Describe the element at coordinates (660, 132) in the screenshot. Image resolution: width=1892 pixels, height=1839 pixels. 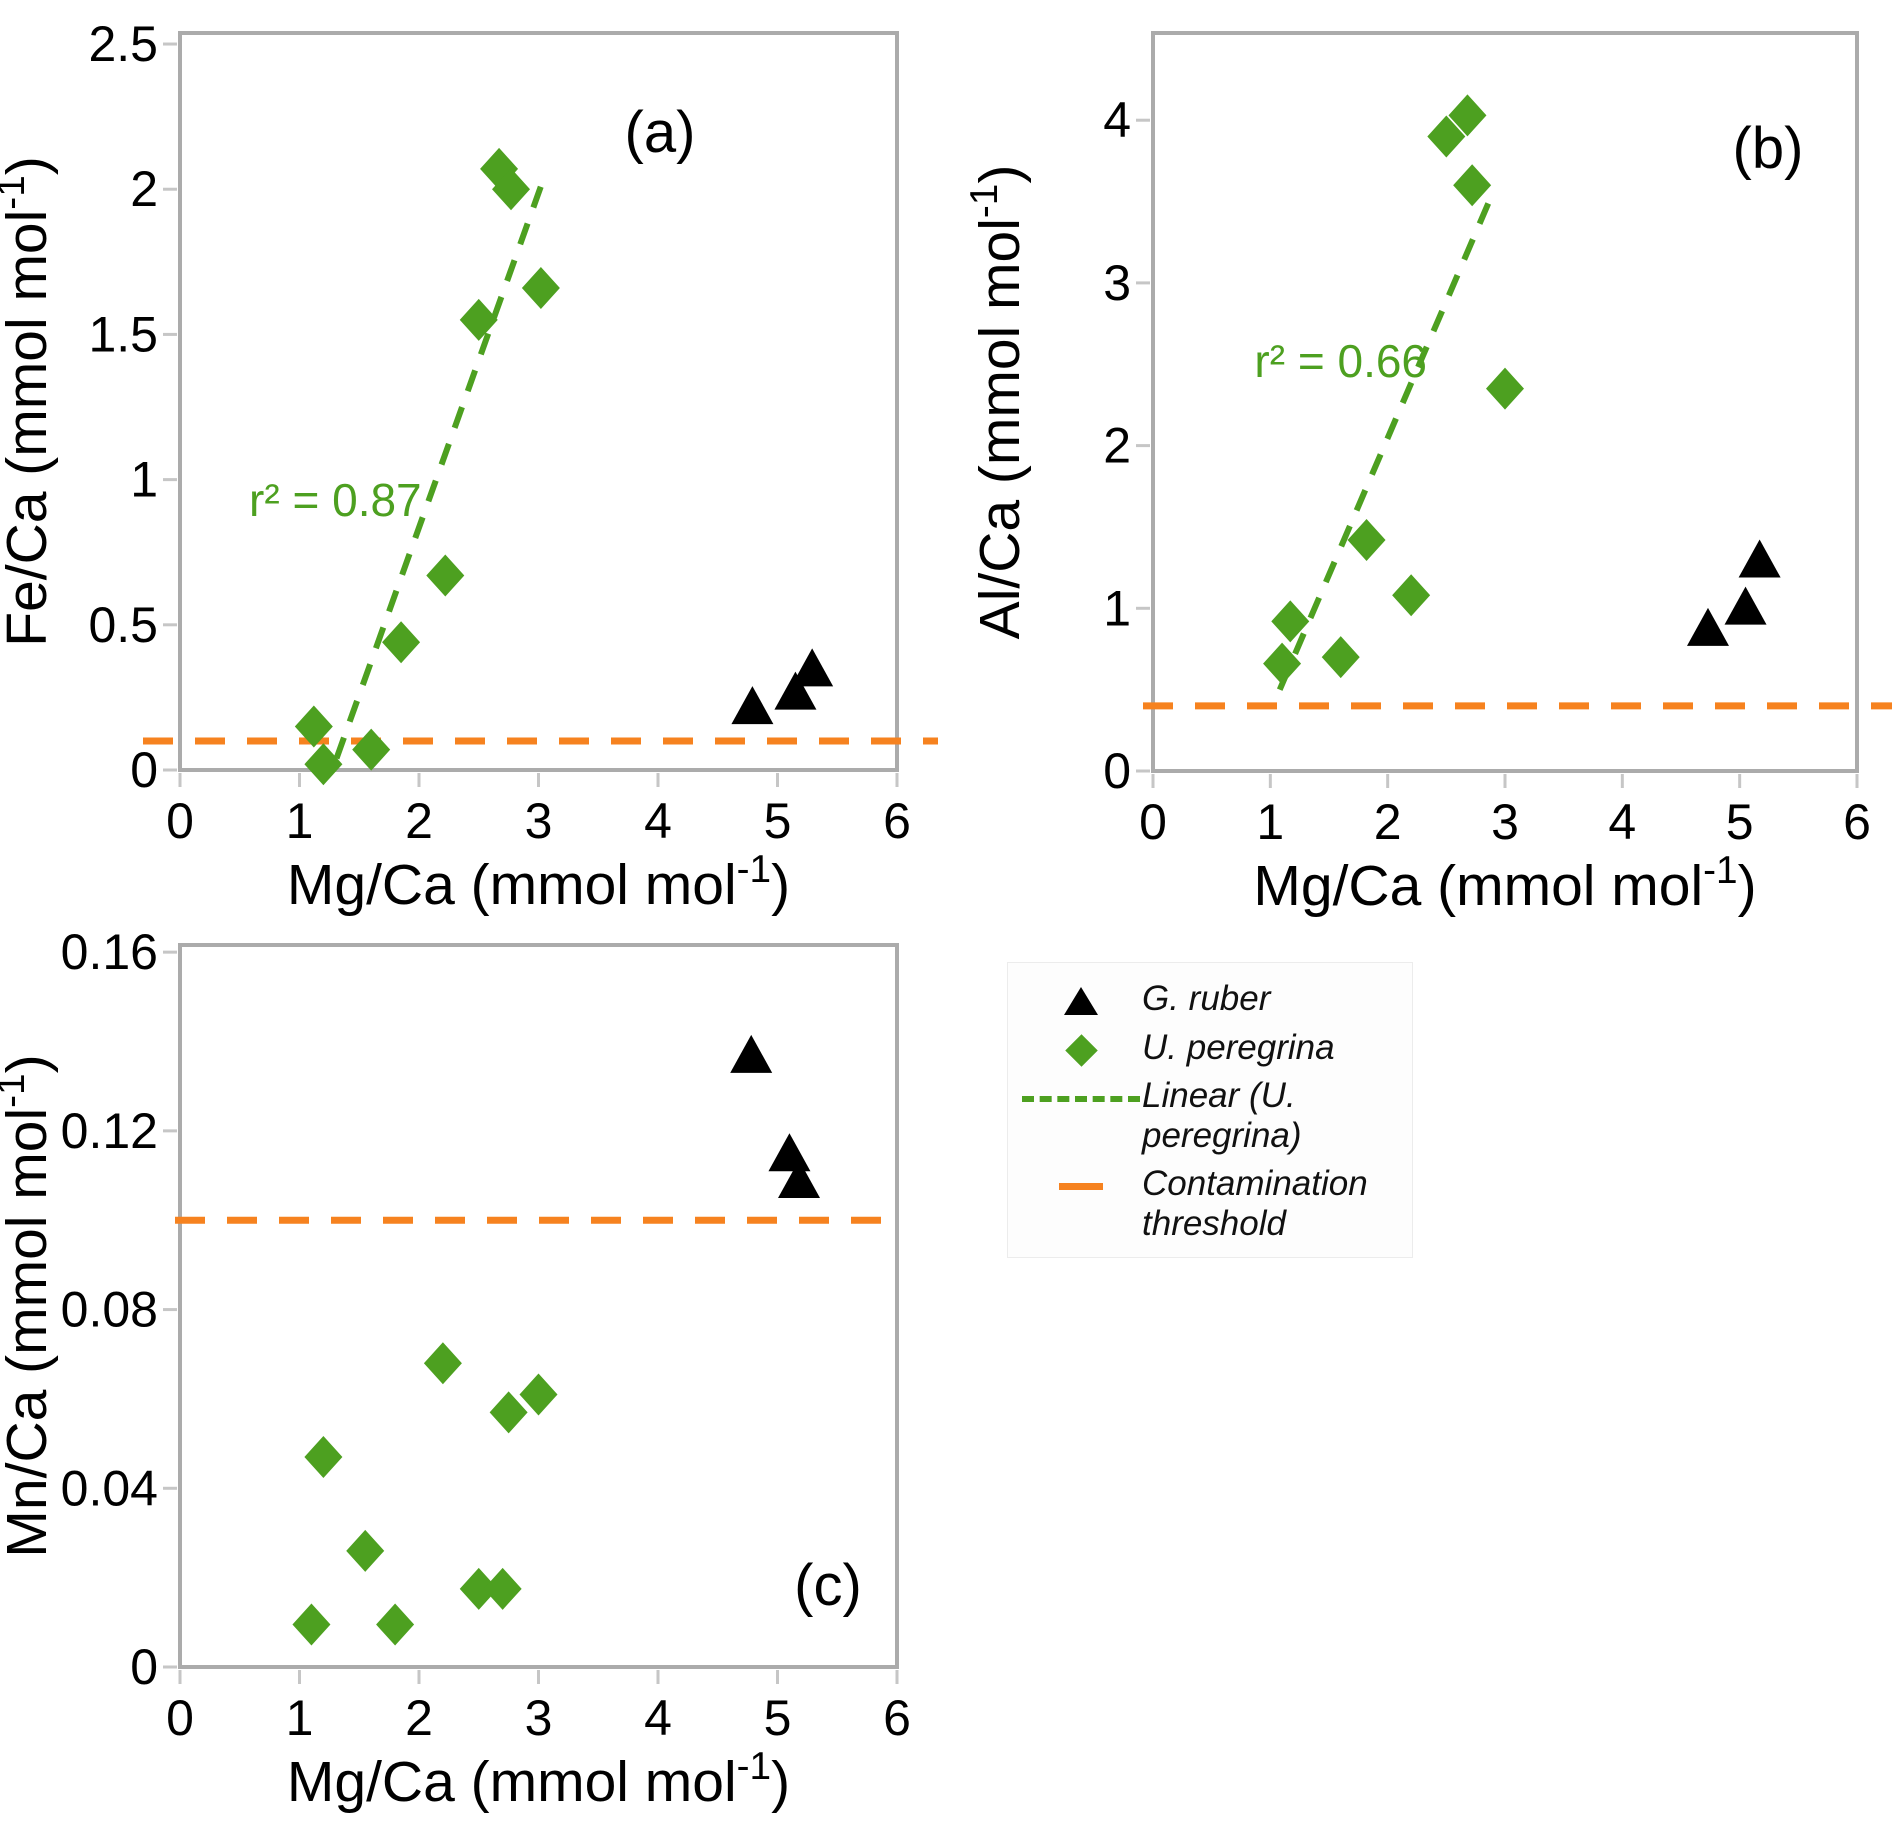
I see `panel-label: (a)` at that location.